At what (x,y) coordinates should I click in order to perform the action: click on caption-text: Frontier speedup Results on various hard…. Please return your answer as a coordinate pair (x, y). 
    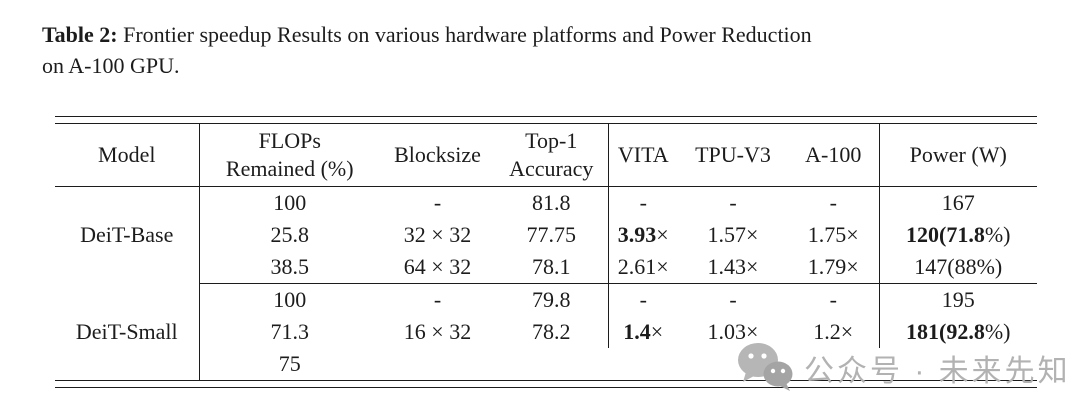
    Looking at the image, I should click on (464, 34).